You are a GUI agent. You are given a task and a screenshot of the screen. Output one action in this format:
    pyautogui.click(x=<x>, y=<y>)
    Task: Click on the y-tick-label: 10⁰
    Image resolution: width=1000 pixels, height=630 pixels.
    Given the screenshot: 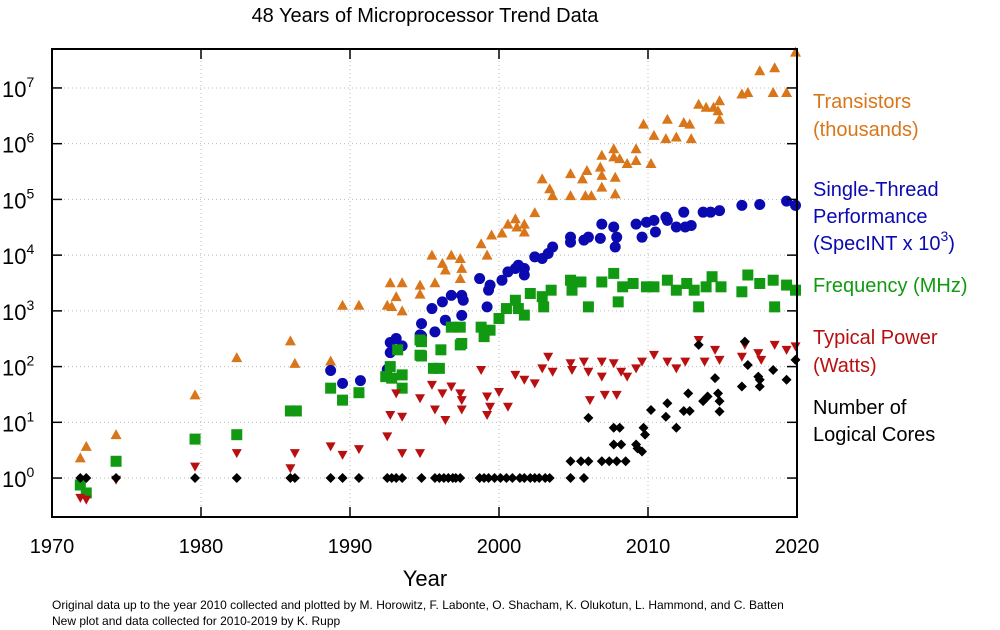 What is the action you would take?
    pyautogui.click(x=18, y=478)
    